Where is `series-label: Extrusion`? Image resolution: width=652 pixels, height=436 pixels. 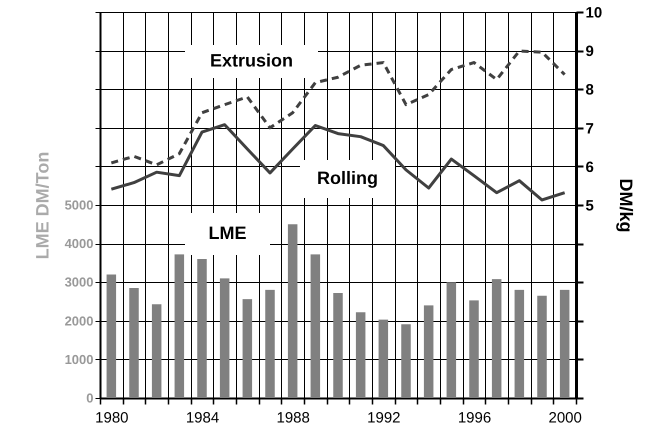
series-label: Extrusion is located at coordinates (252, 60).